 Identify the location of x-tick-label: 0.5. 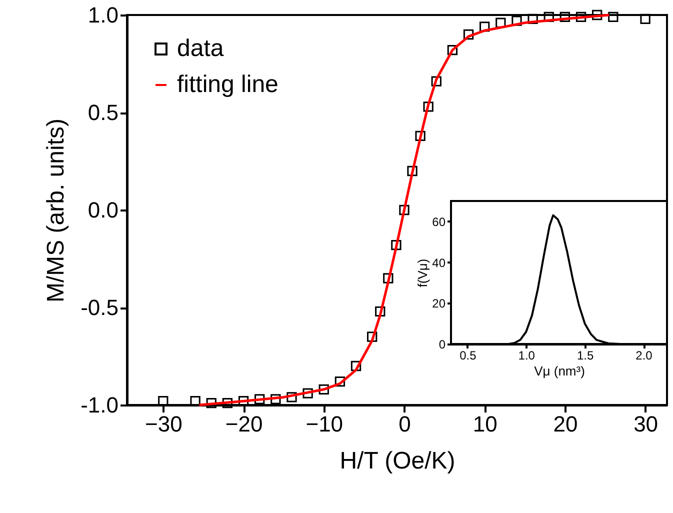
(468, 355).